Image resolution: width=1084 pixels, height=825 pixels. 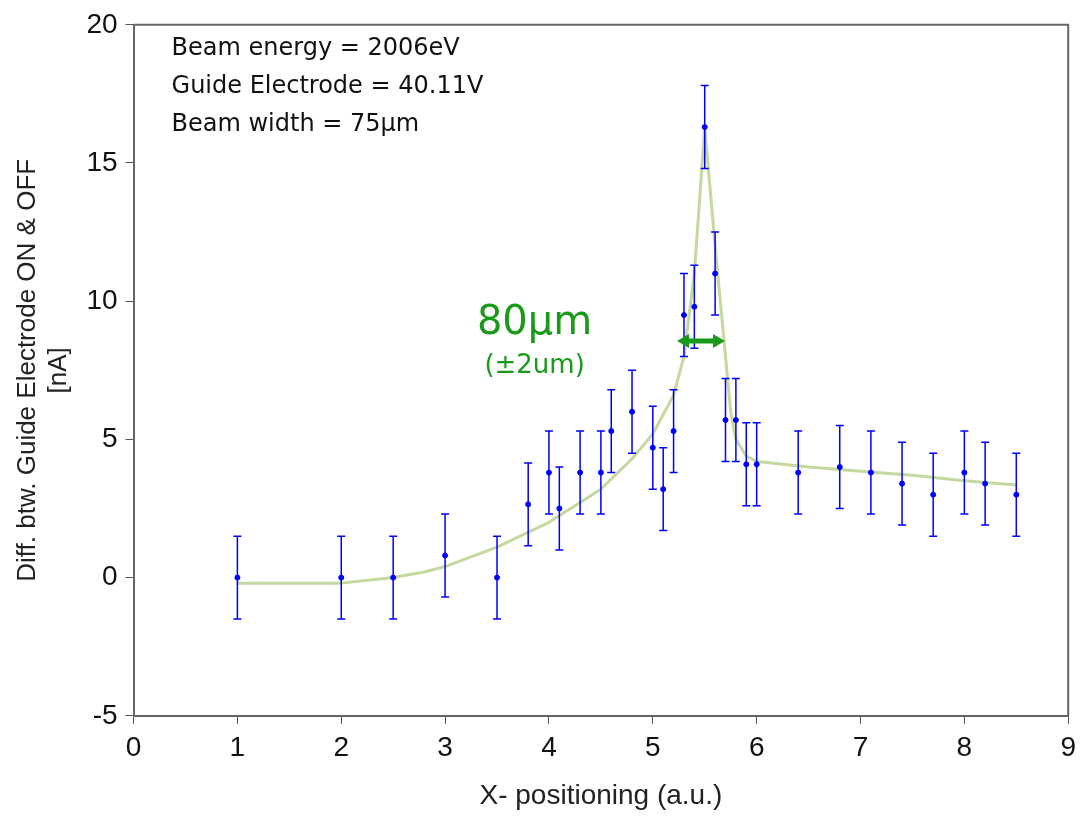 What do you see at coordinates (341, 747) in the screenshot?
I see `x-tick-label: 2` at bounding box center [341, 747].